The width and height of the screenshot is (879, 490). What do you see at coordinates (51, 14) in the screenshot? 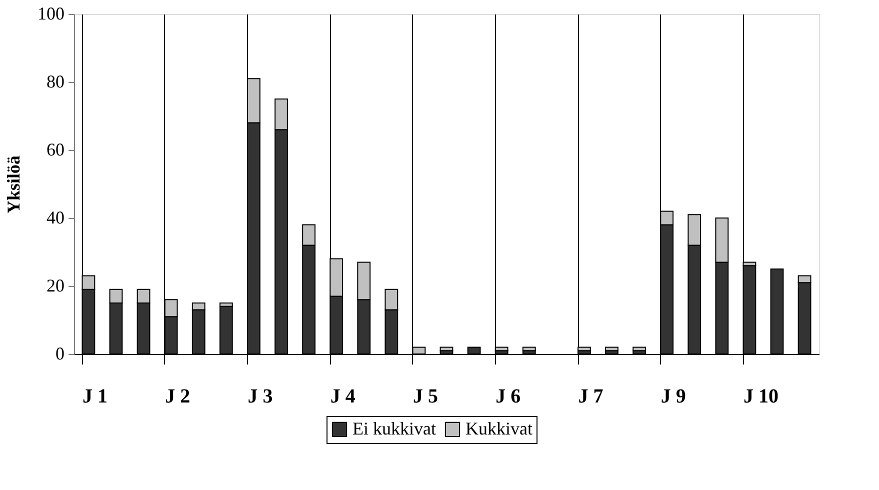
I see `y-tick-label: 100` at bounding box center [51, 14].